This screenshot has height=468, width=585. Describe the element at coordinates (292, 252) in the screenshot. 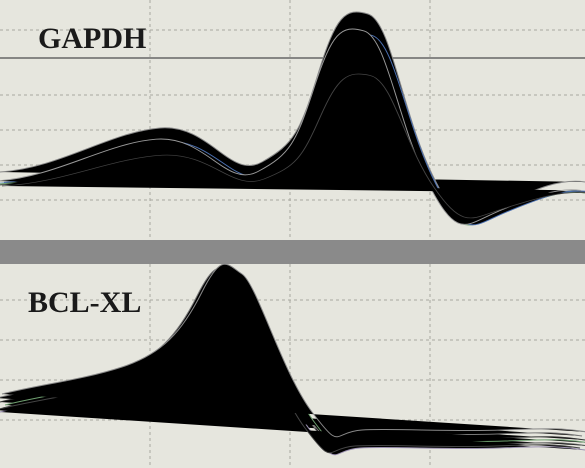

I see `separator` at that location.